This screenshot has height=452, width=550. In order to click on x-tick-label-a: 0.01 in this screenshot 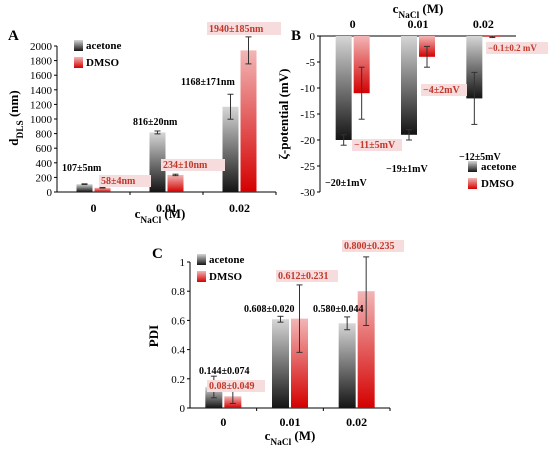, I will do `click(166, 208)`.